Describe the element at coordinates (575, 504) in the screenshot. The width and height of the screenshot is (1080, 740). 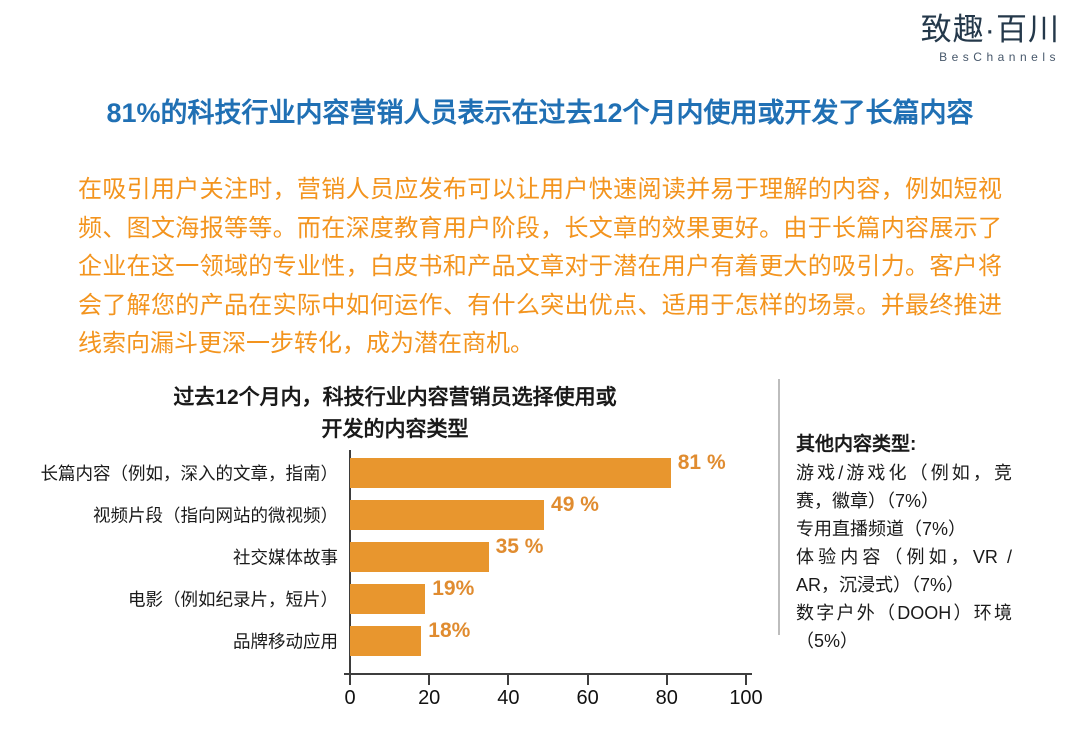
I see `bar-value-label: 49 %` at that location.